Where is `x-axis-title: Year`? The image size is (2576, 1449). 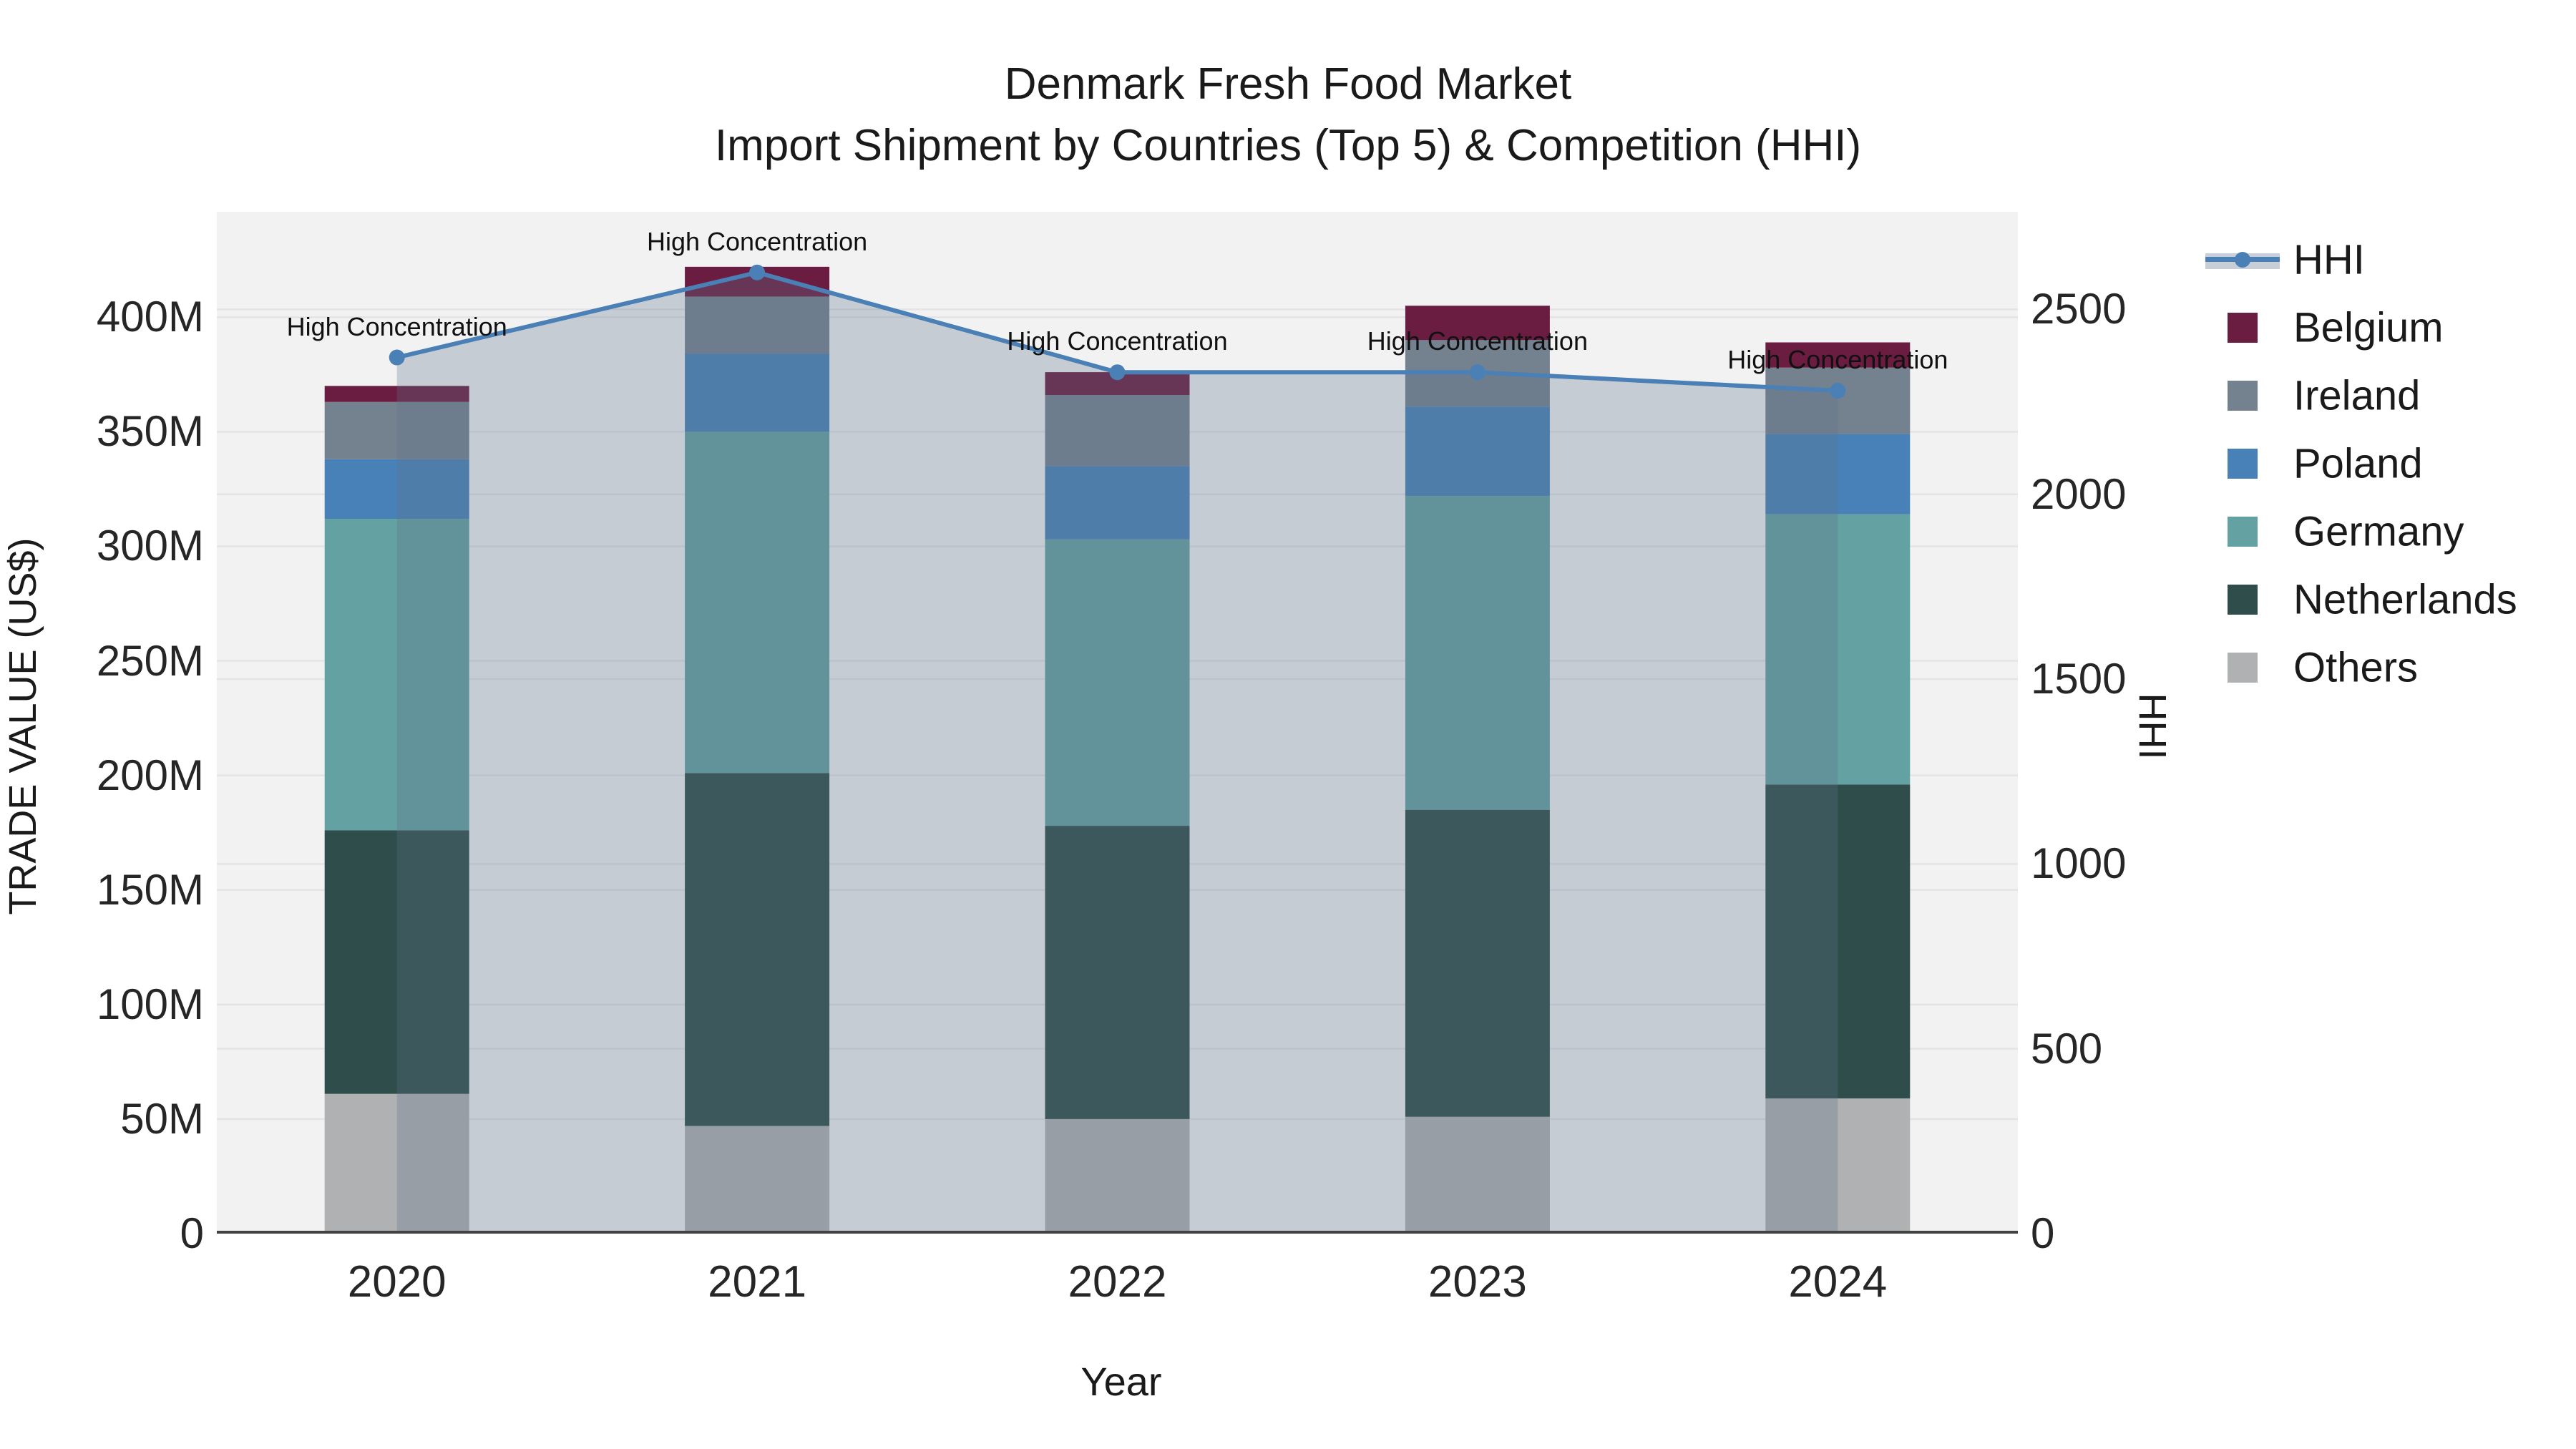 x-axis-title: Year is located at coordinates (1121, 1381).